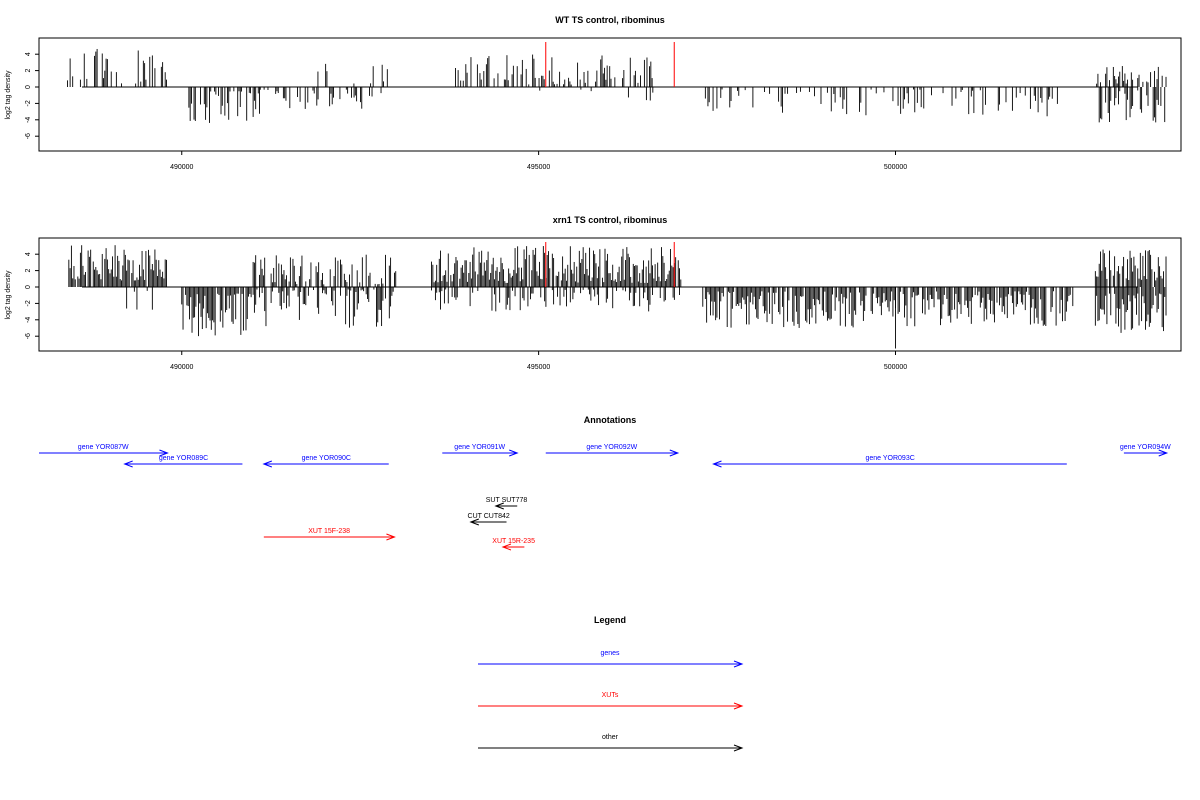  I want to click on feature-label: gene YOR087W, so click(103, 447).